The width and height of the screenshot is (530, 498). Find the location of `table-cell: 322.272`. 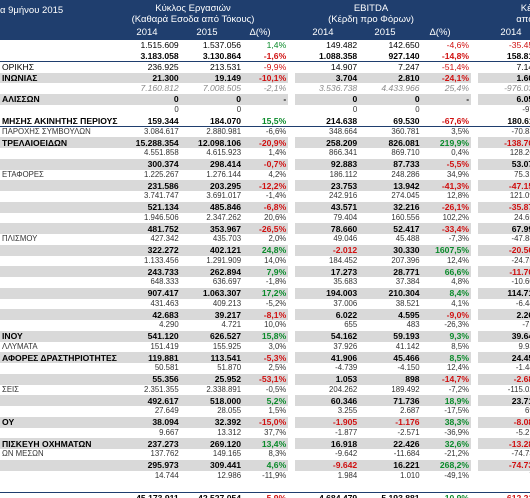

table-cell: 322.272 is located at coordinates (149, 250).